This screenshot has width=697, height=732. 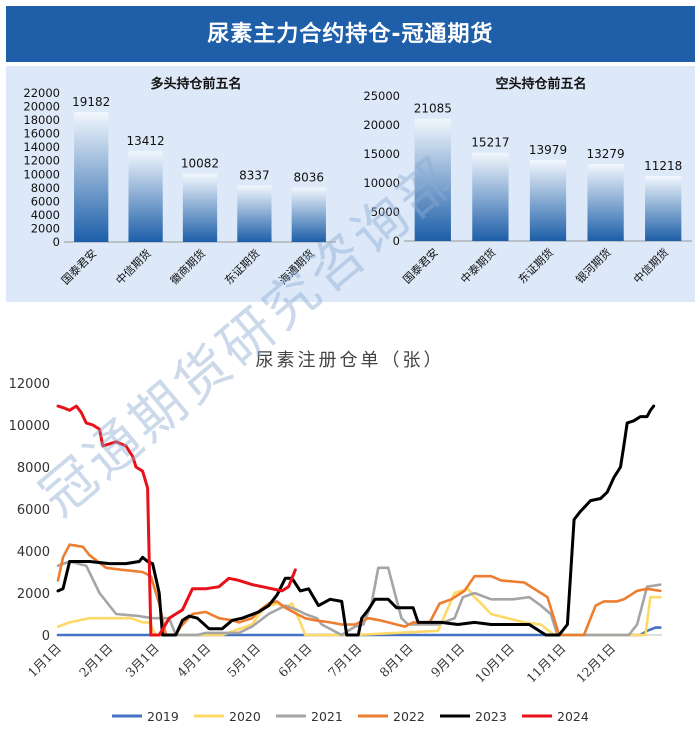 I want to click on short-data-label: 11218, so click(x=663, y=166).